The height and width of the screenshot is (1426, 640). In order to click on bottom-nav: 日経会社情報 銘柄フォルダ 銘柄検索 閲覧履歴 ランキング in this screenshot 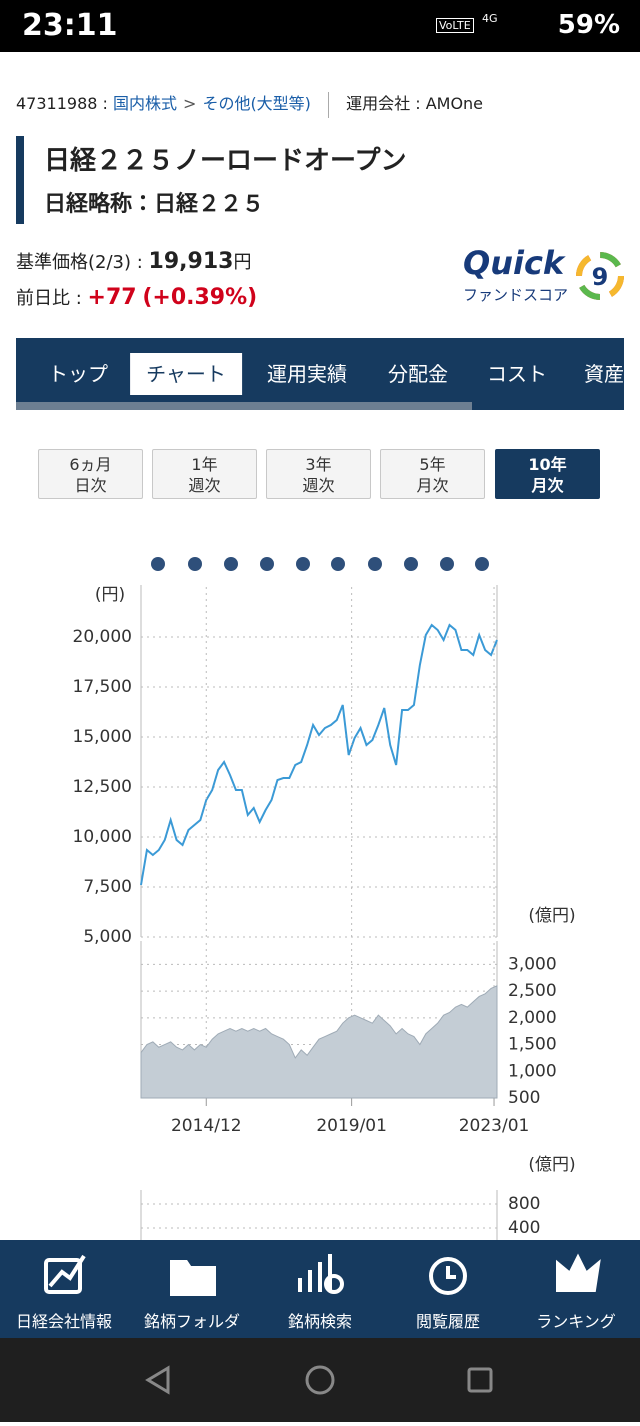, I will do `click(320, 1289)`.